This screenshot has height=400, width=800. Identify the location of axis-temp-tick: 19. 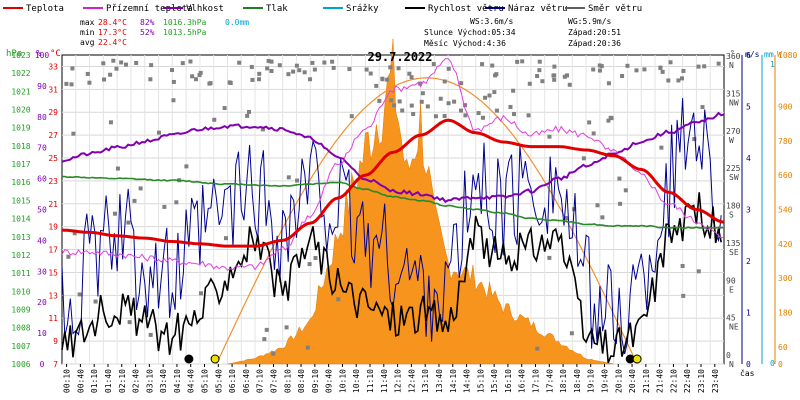
(53, 227).